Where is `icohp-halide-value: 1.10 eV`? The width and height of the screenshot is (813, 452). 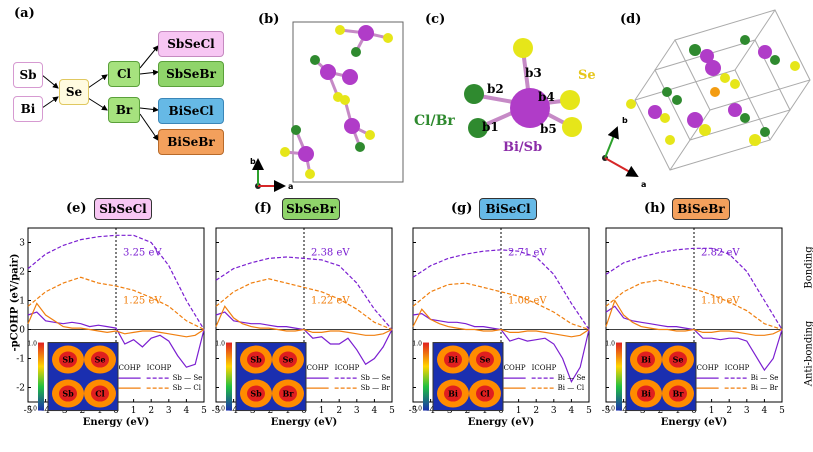 icohp-halide-value: 1.10 eV is located at coordinates (720, 300).